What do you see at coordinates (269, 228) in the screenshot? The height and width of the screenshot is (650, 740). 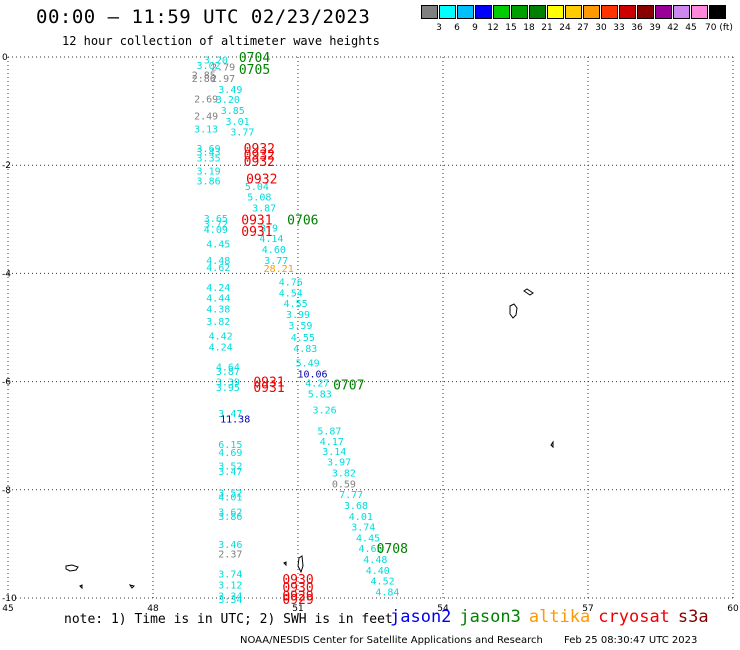 I see `wave-height-value: 3.9` at bounding box center [269, 228].